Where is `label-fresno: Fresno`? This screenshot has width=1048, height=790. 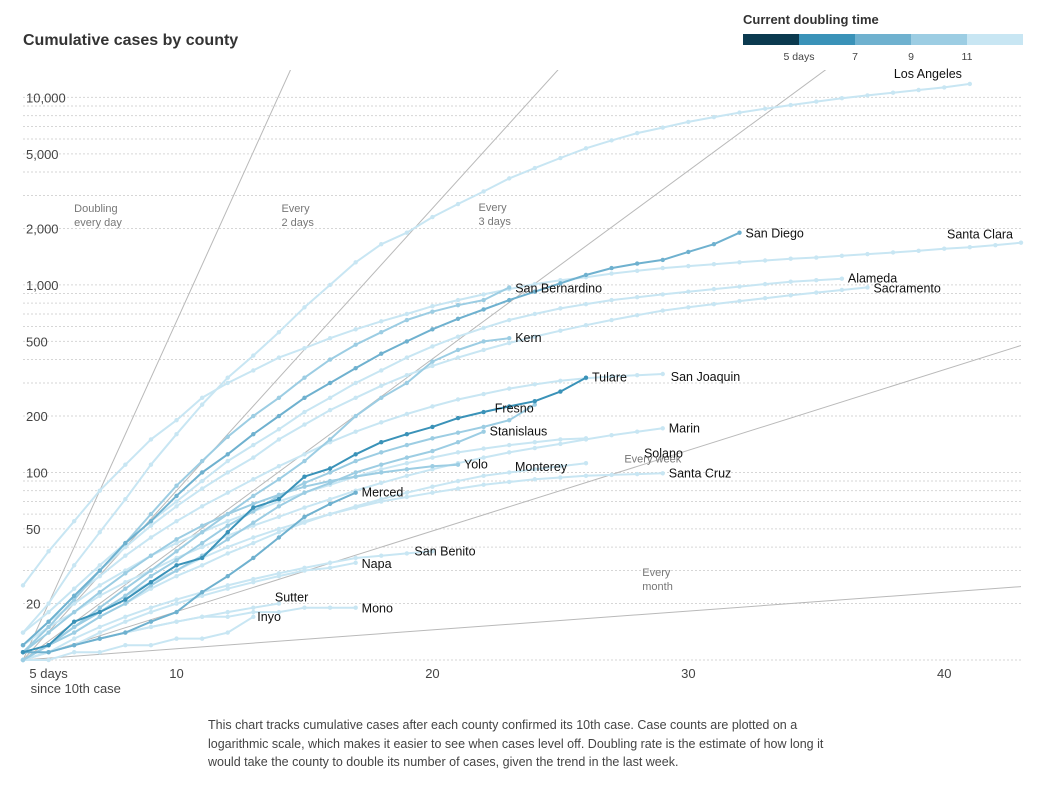 label-fresno: Fresno is located at coordinates (514, 409).